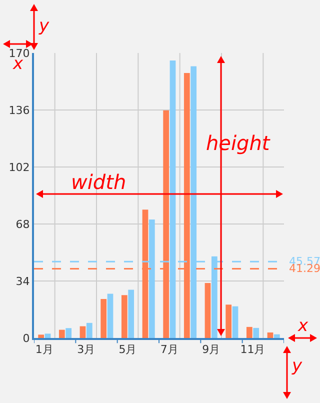 The image size is (320, 403). Describe the element at coordinates (127, 349) in the screenshot. I see `x-tick-label: 5月` at that location.